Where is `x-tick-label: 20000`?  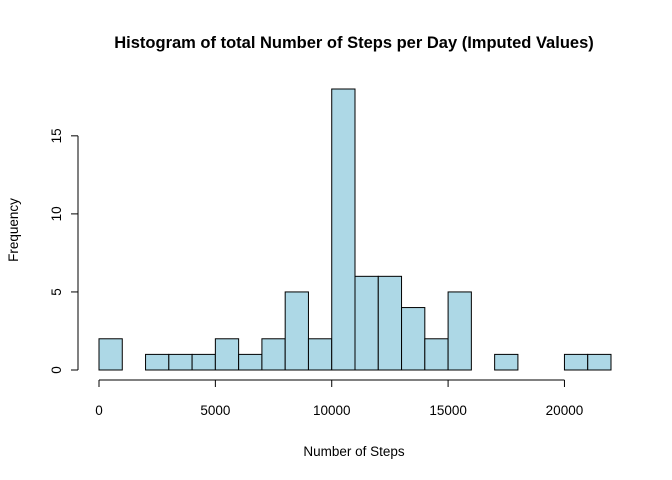
x-tick-label: 20000 is located at coordinates (565, 410).